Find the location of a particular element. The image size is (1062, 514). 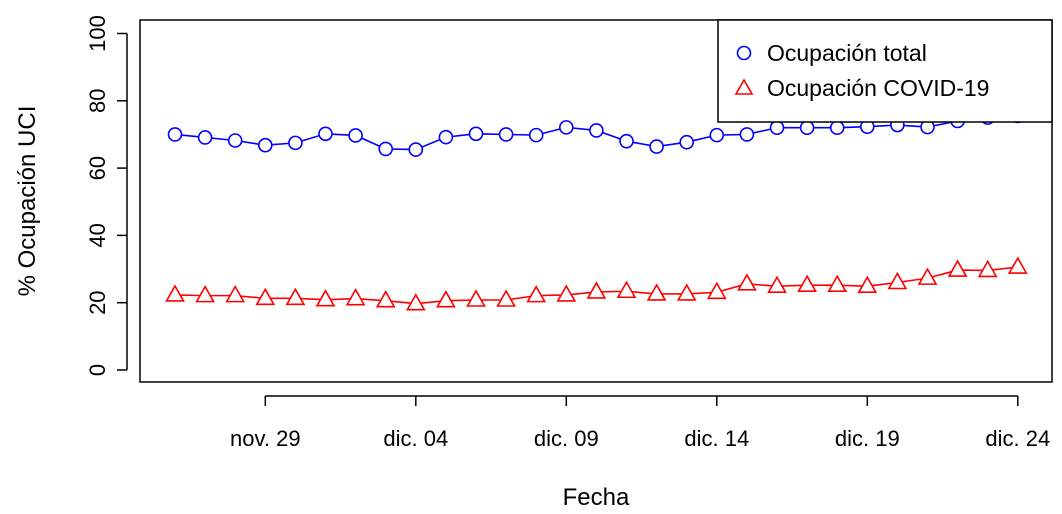

x-tick-label: dic. 04 is located at coordinates (415, 438).